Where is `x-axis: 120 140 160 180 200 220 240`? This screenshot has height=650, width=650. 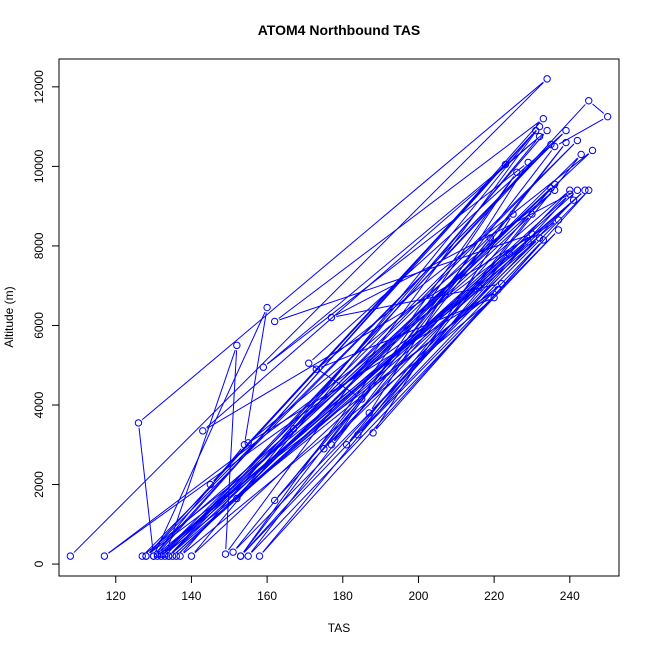
x-axis: 120 140 160 180 200 220 240 is located at coordinates (343, 589).